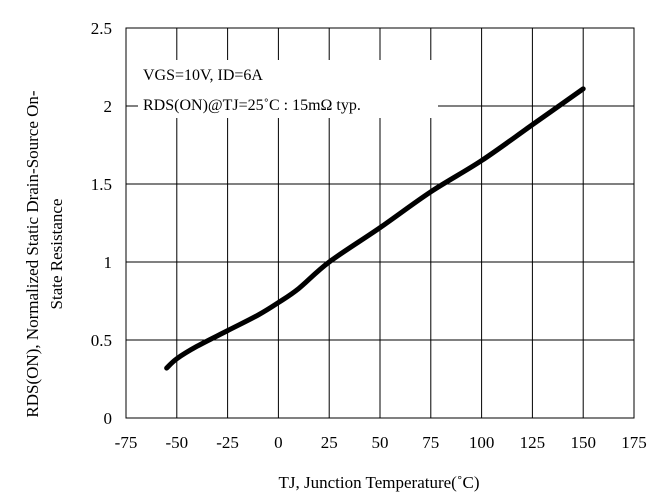 The height and width of the screenshot is (497, 667). What do you see at coordinates (533, 442) in the screenshot?
I see `x-tick-label: 125` at bounding box center [533, 442].